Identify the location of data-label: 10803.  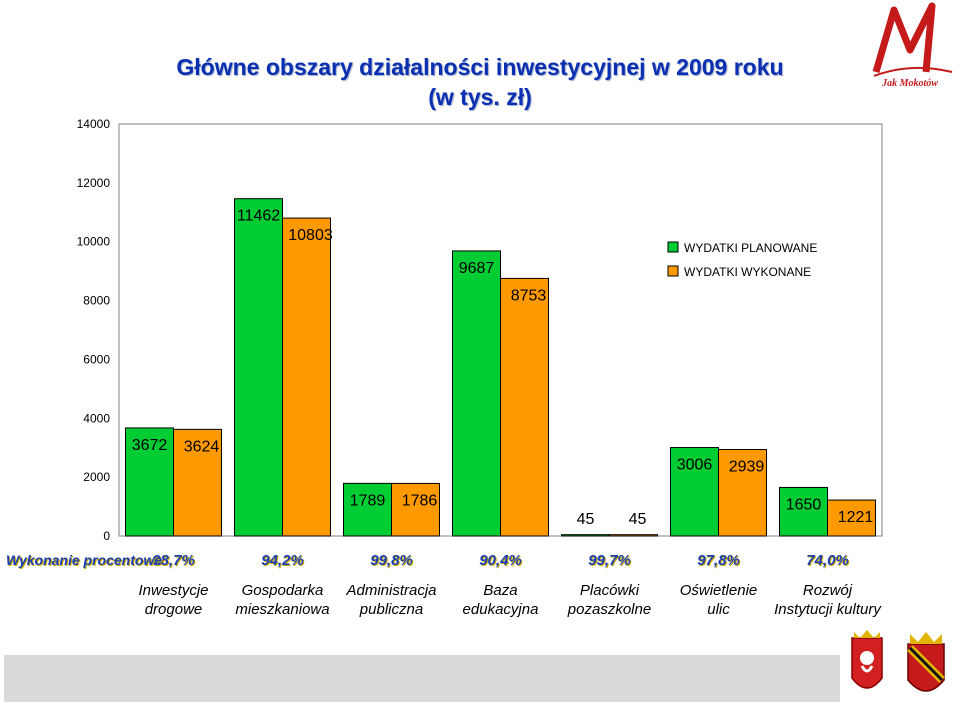
(310, 235).